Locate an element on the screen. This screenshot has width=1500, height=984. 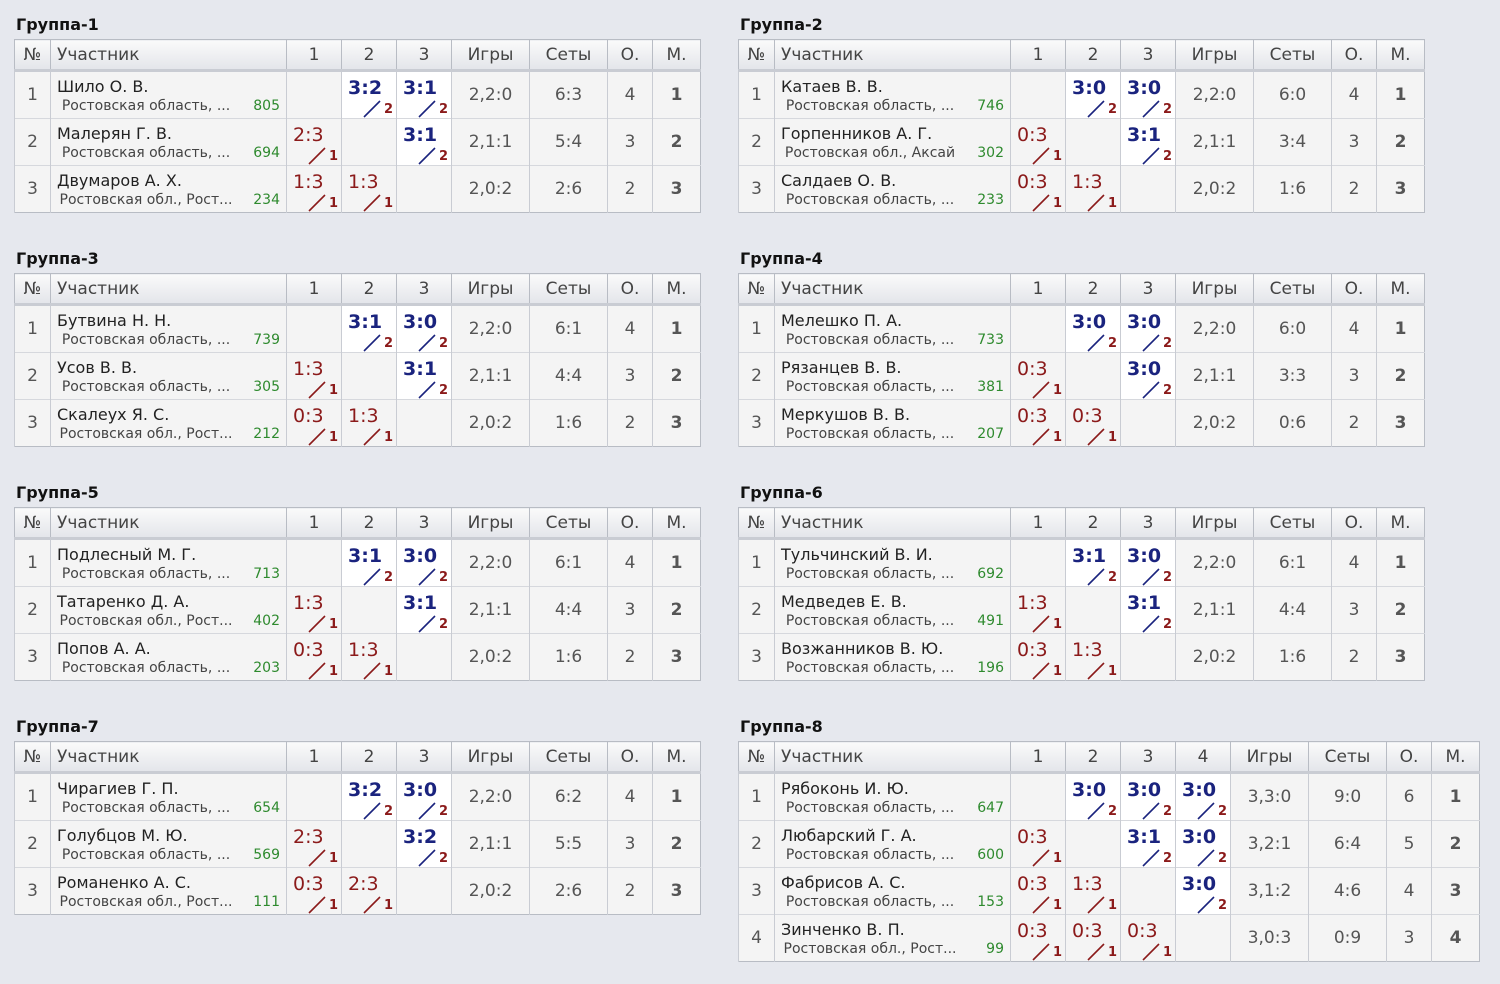
participant-cell: Медведев Е. В. Ростовская область, ... 491 is located at coordinates (892, 610).